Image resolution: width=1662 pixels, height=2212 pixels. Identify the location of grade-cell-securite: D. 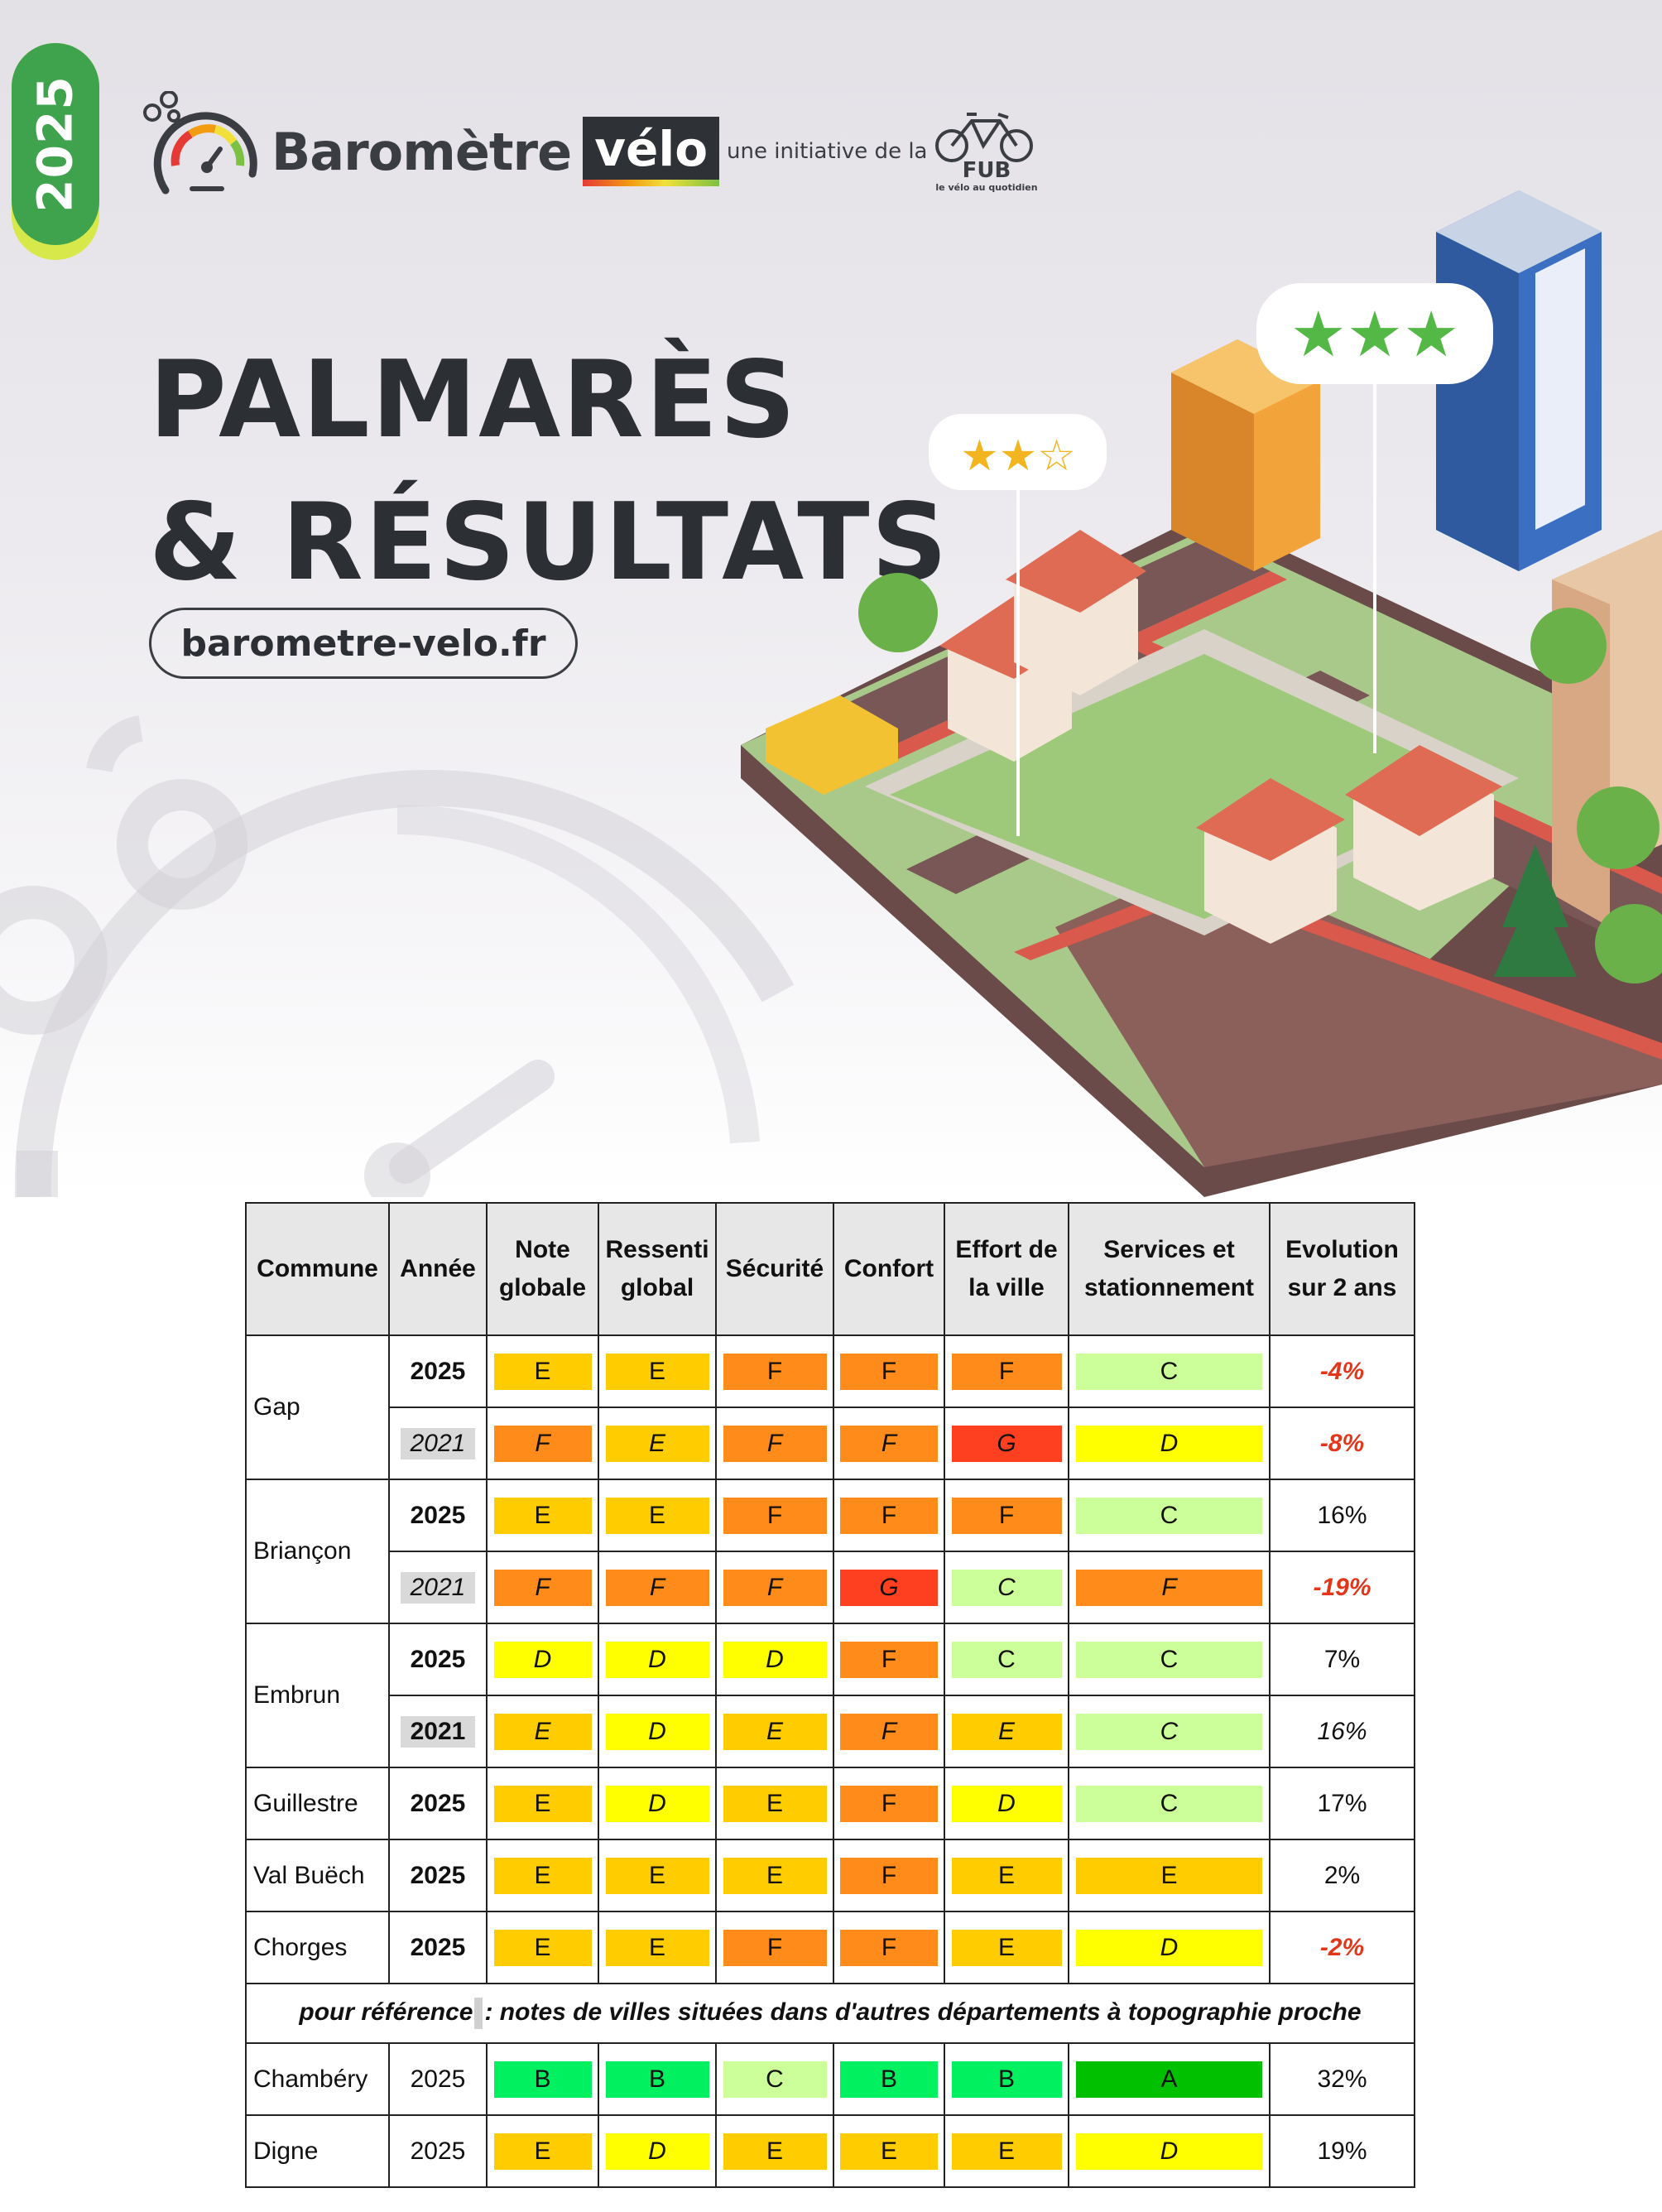
(775, 1660).